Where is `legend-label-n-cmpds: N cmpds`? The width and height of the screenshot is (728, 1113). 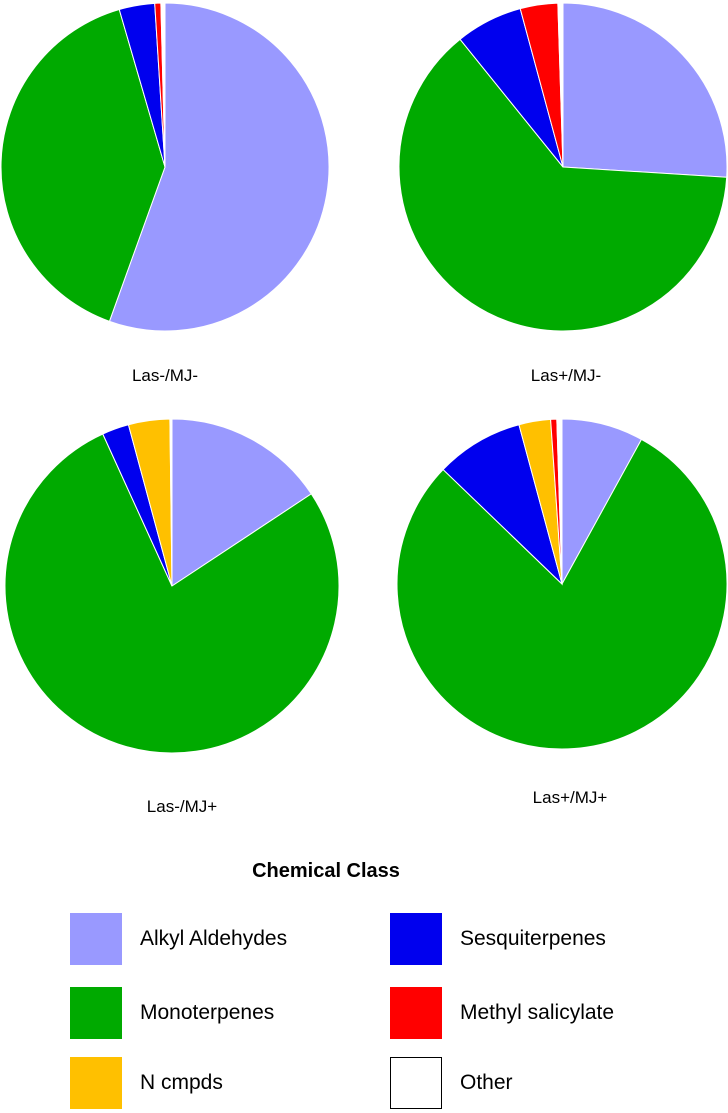 legend-label-n-cmpds: N cmpds is located at coordinates (181, 1082).